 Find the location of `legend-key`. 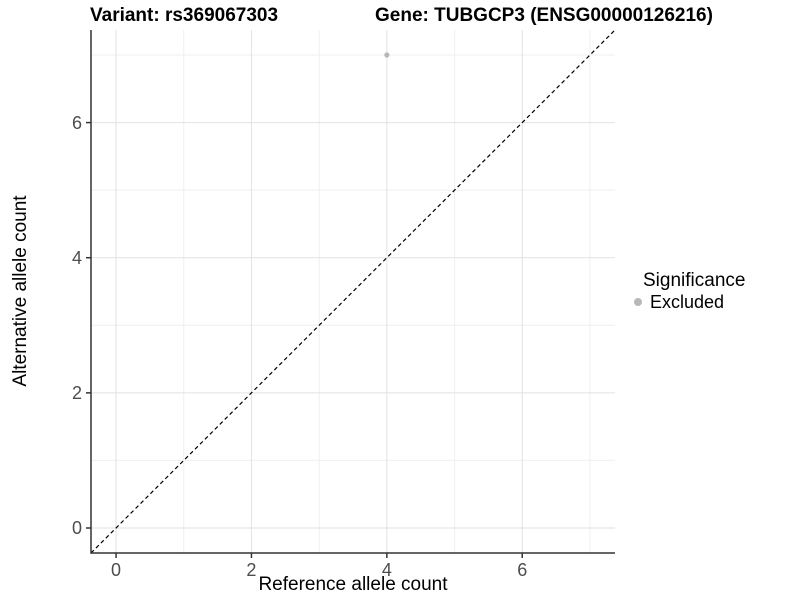

legend-key is located at coordinates (638, 302).